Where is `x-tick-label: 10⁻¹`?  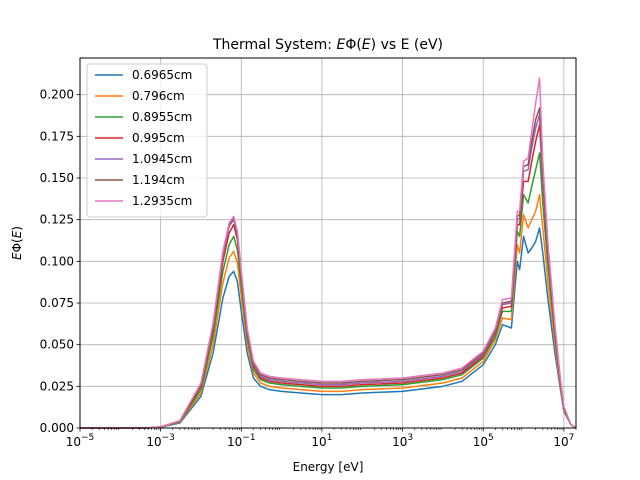 x-tick-label: 10⁻¹ is located at coordinates (241, 441).